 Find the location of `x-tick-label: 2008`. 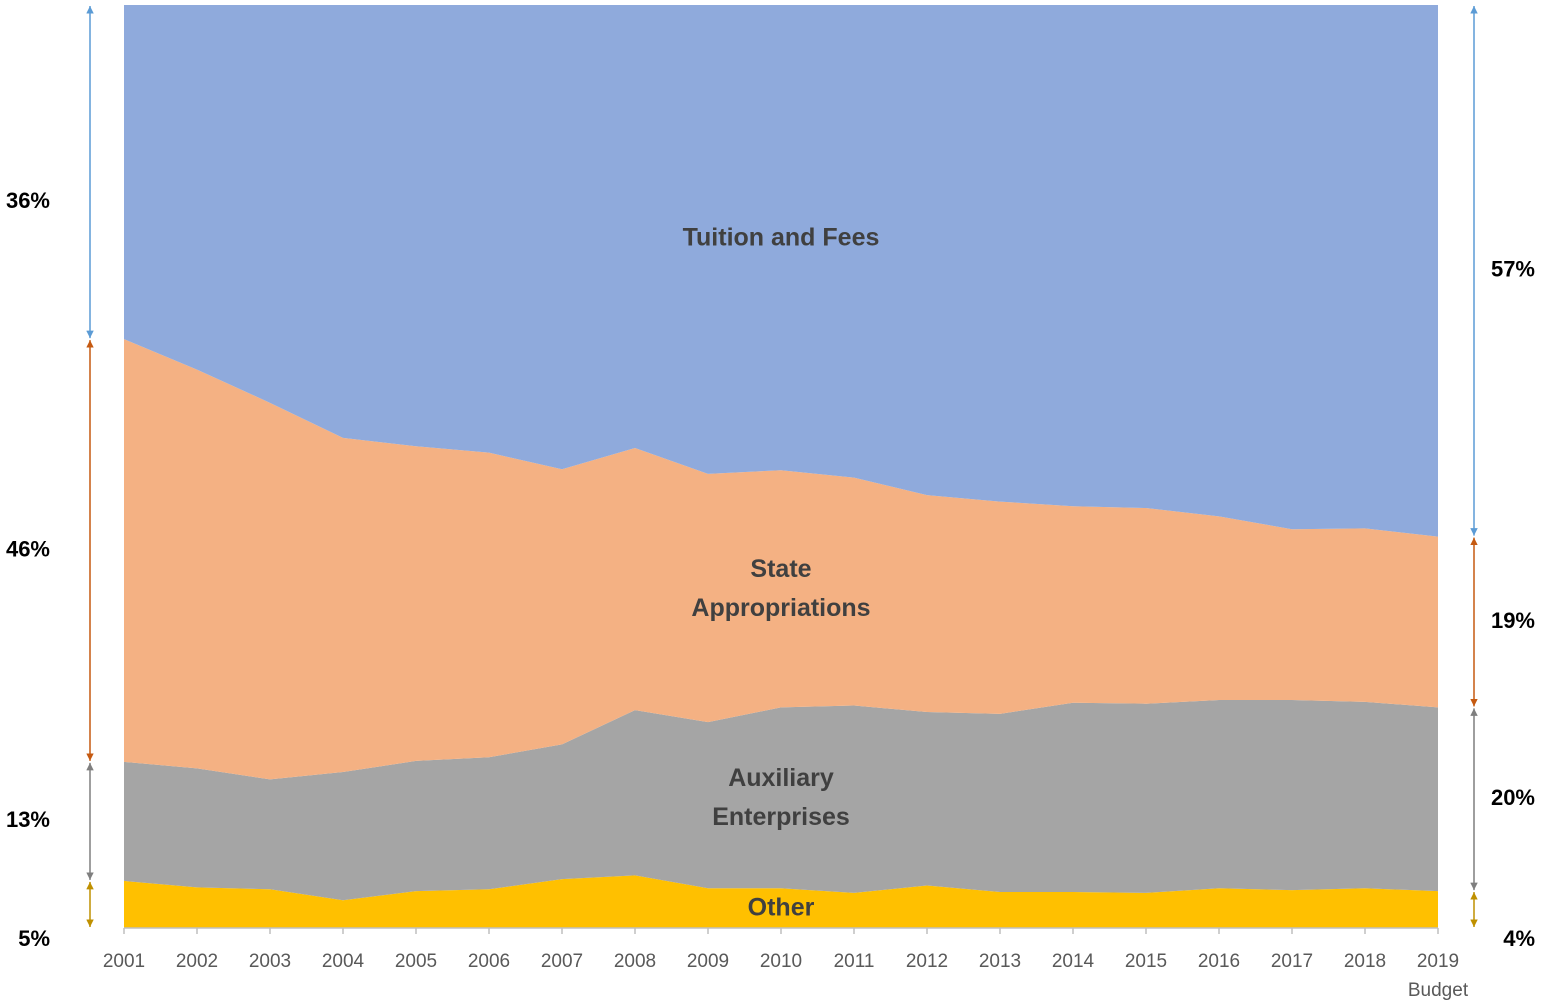

x-tick-label: 2008 is located at coordinates (635, 961).